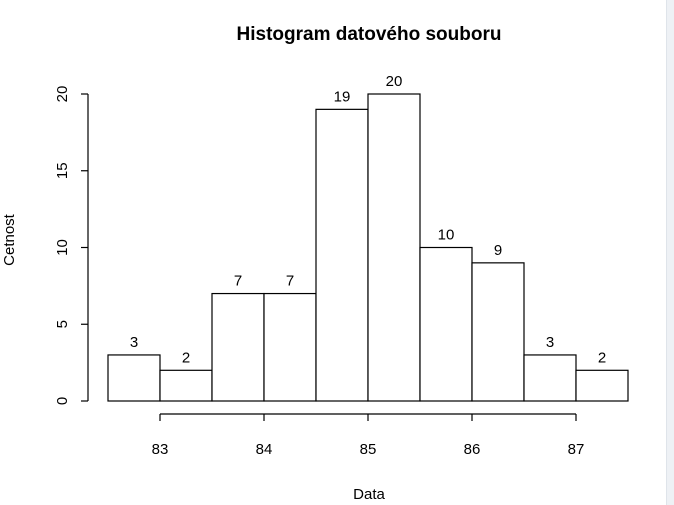  Describe the element at coordinates (62, 401) in the screenshot. I see `y-tick-label: 0` at that location.